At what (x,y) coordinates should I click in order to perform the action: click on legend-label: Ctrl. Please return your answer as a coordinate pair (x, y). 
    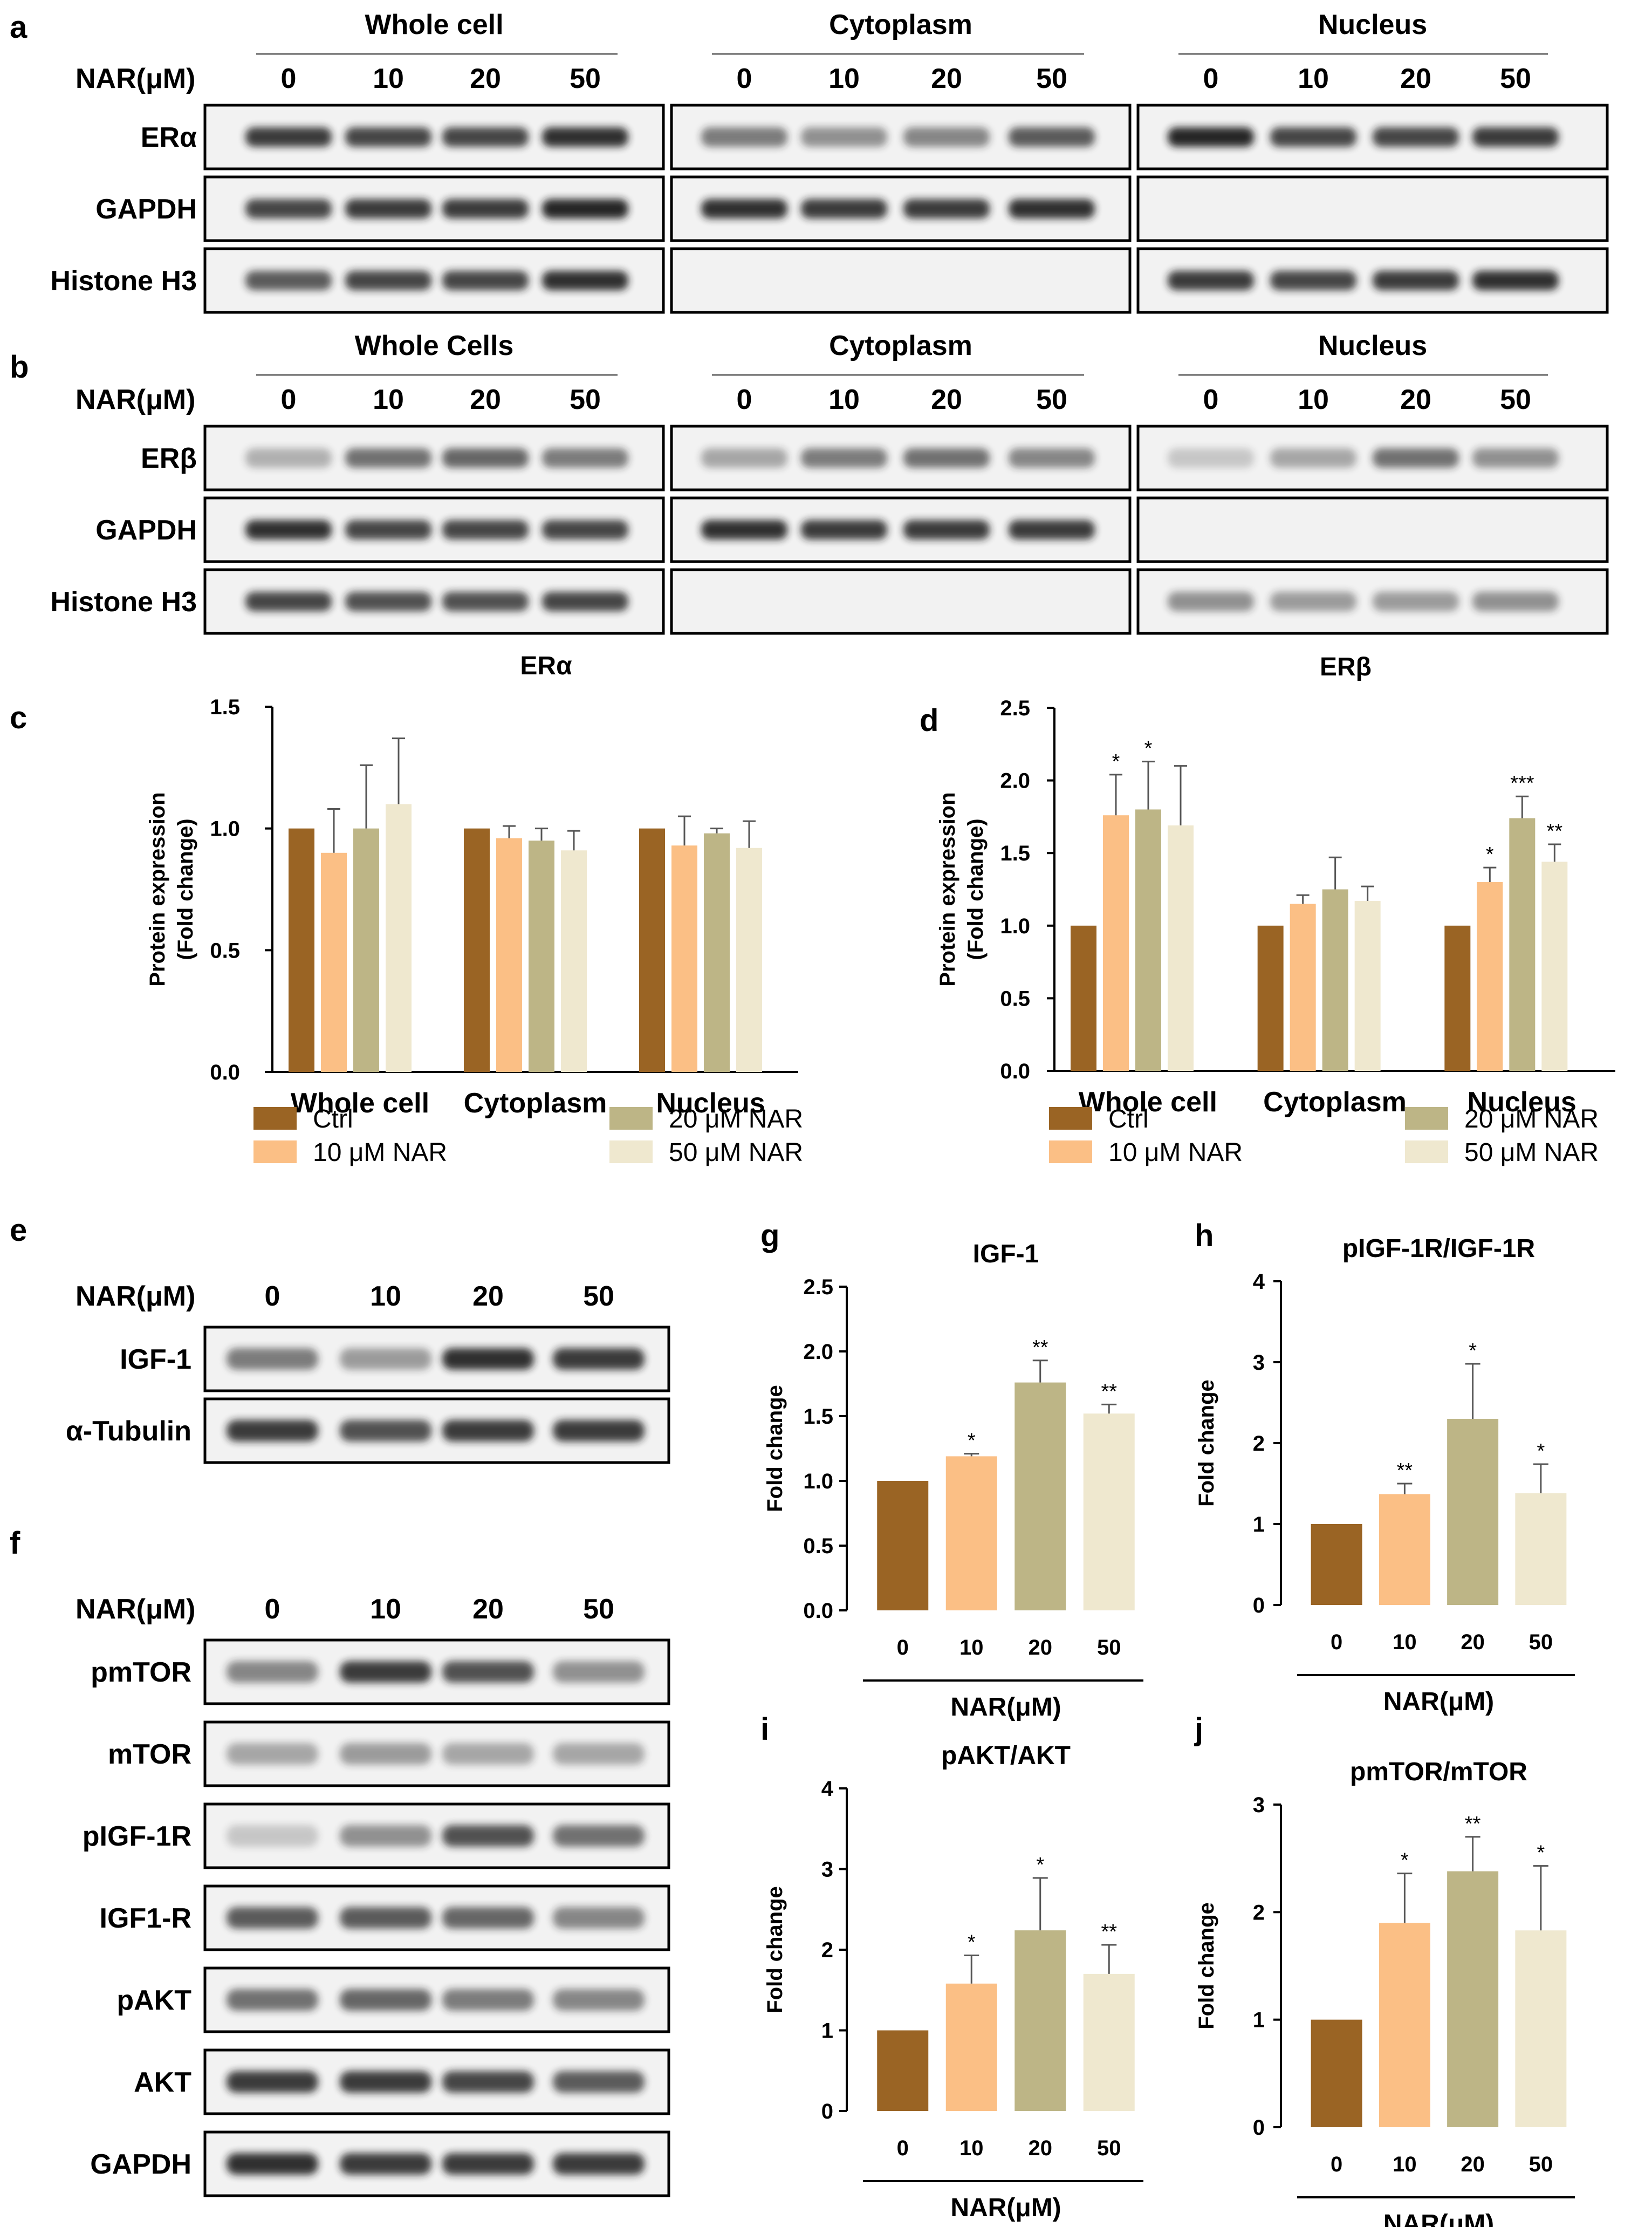
    Looking at the image, I should click on (333, 1119).